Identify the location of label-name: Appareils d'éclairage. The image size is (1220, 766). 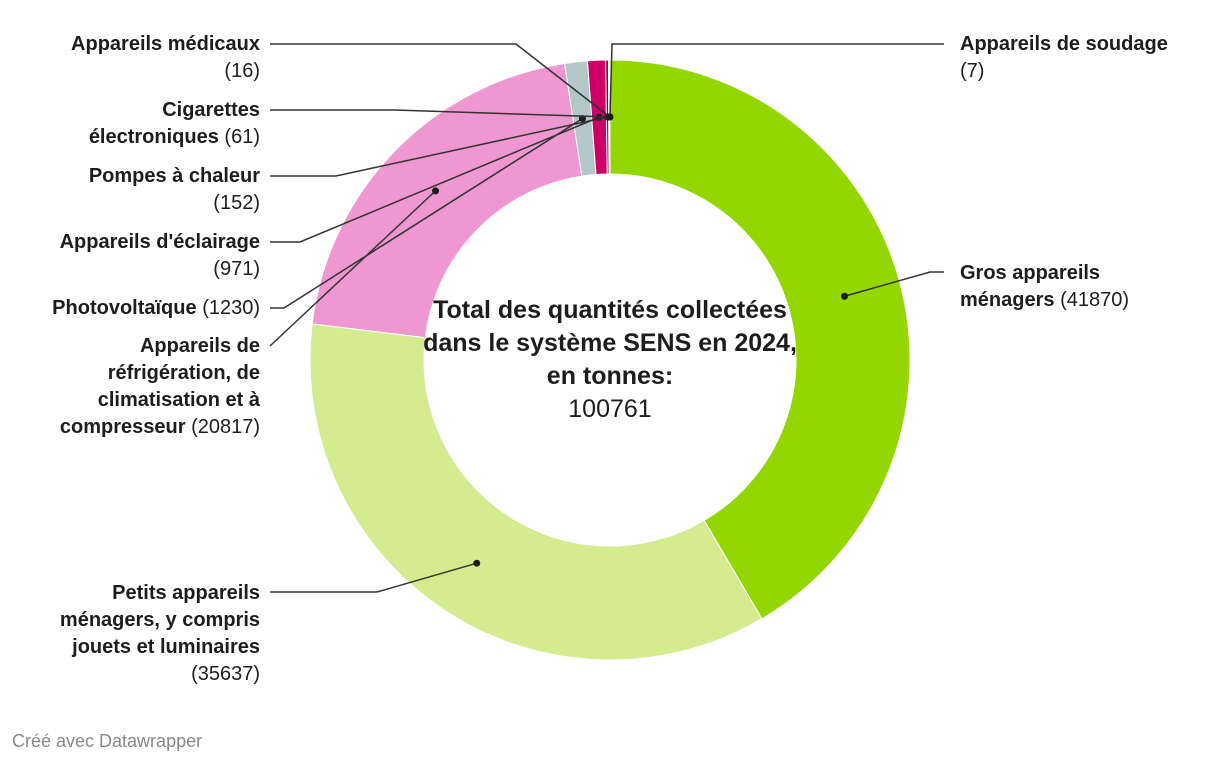
(159, 242).